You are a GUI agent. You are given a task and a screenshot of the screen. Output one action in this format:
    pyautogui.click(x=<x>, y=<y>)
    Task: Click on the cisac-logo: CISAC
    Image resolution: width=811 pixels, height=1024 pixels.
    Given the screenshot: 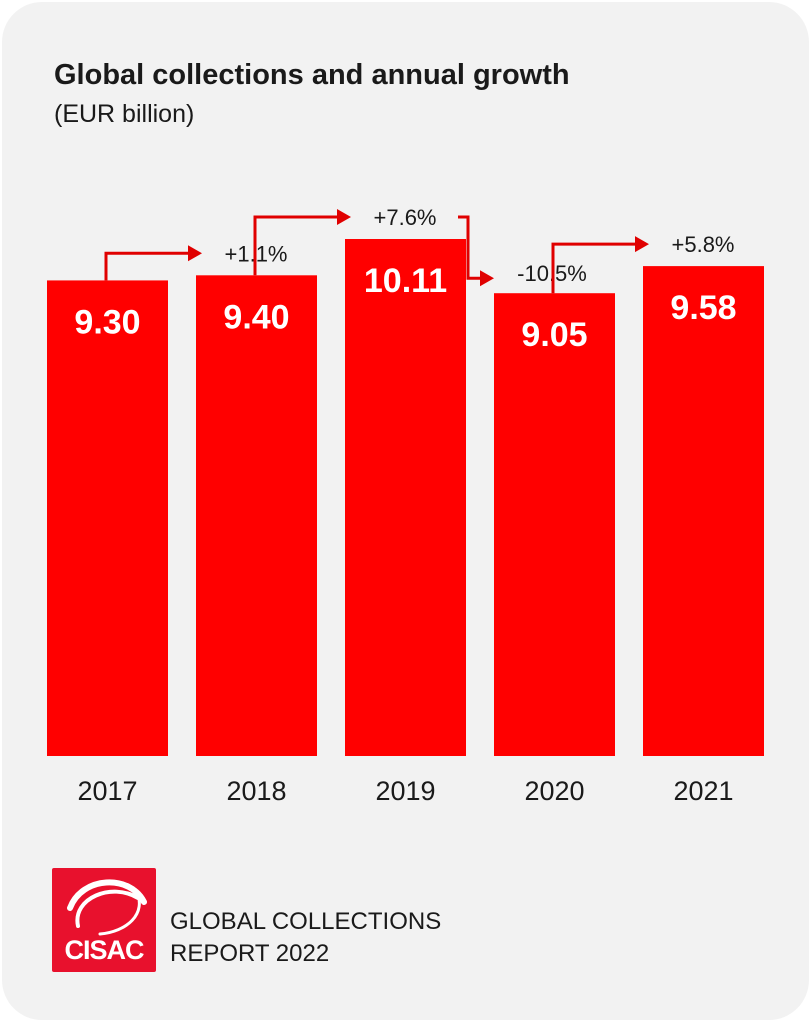 What is the action you would take?
    pyautogui.click(x=104, y=920)
    